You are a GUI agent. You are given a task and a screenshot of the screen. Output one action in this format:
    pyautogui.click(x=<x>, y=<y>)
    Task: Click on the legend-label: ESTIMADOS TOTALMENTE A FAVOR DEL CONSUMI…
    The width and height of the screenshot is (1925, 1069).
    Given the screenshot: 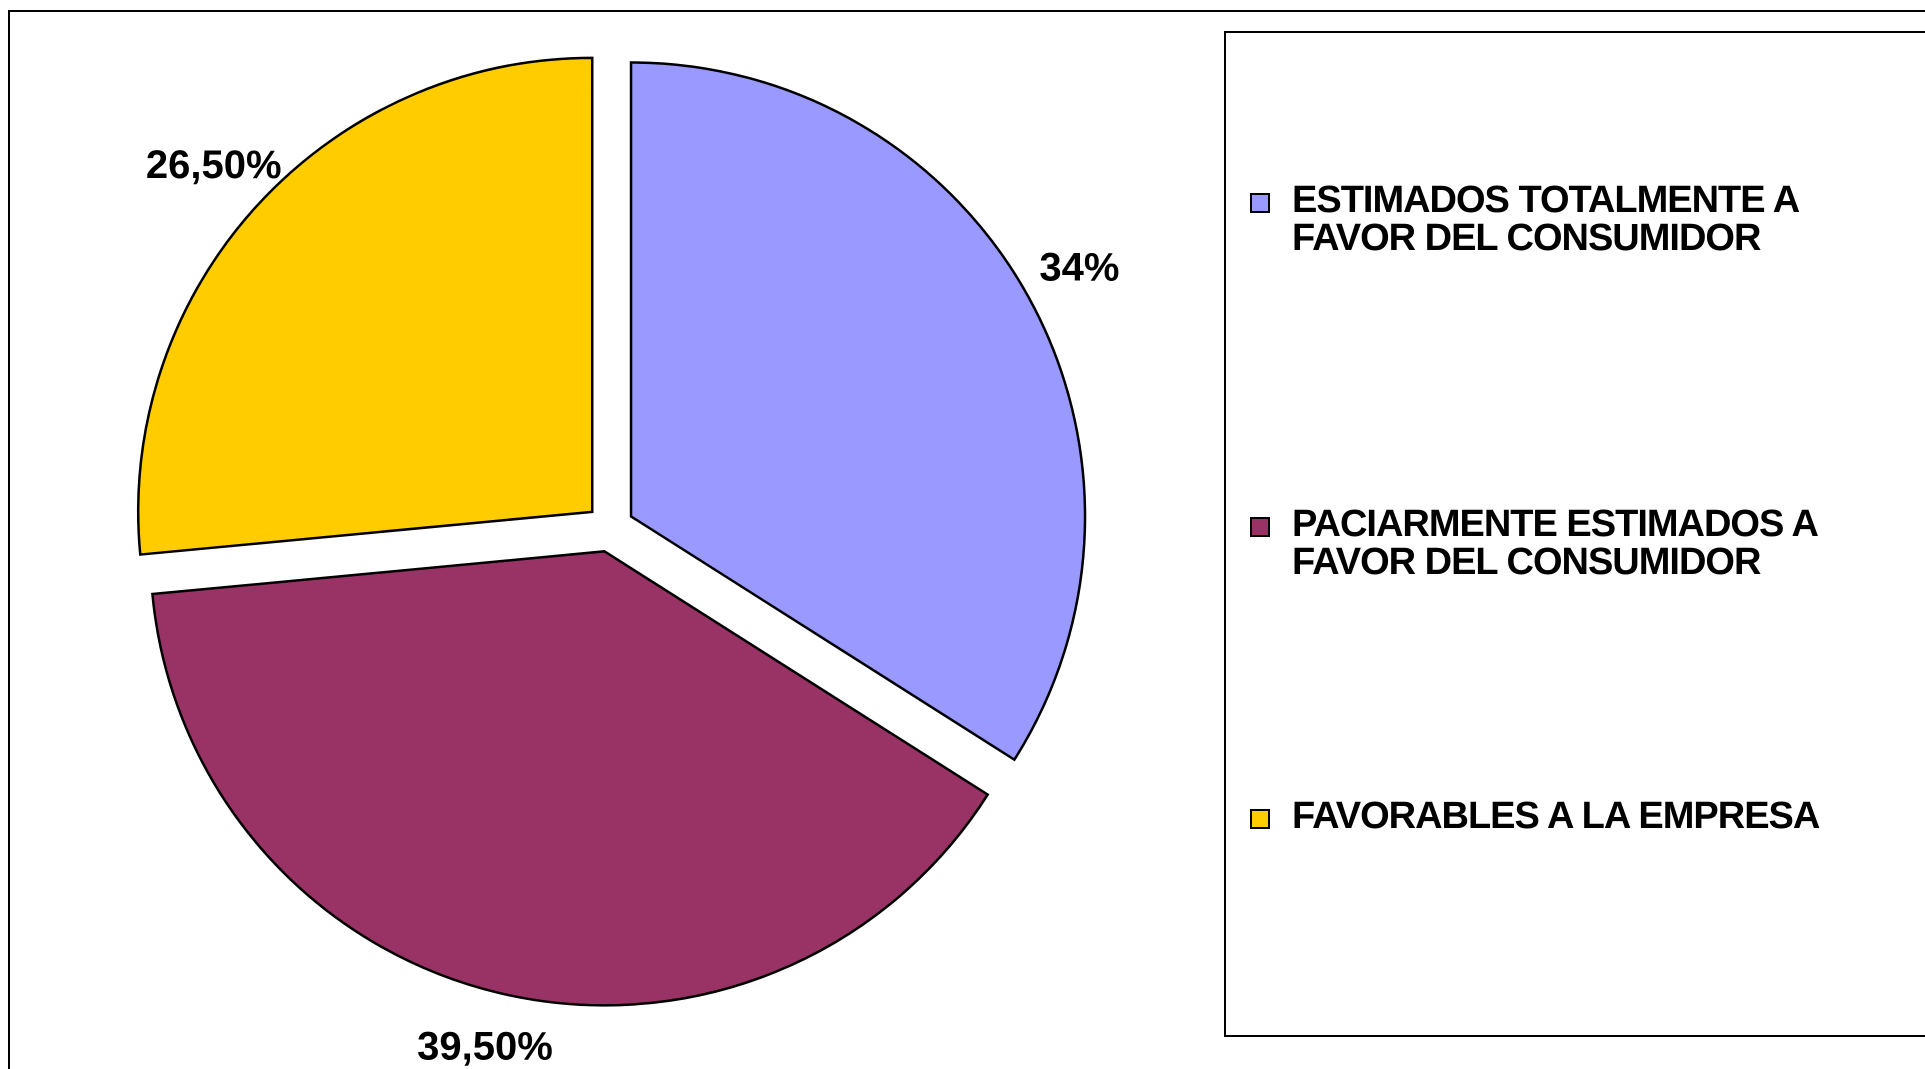 What is the action you would take?
    pyautogui.click(x=1545, y=219)
    